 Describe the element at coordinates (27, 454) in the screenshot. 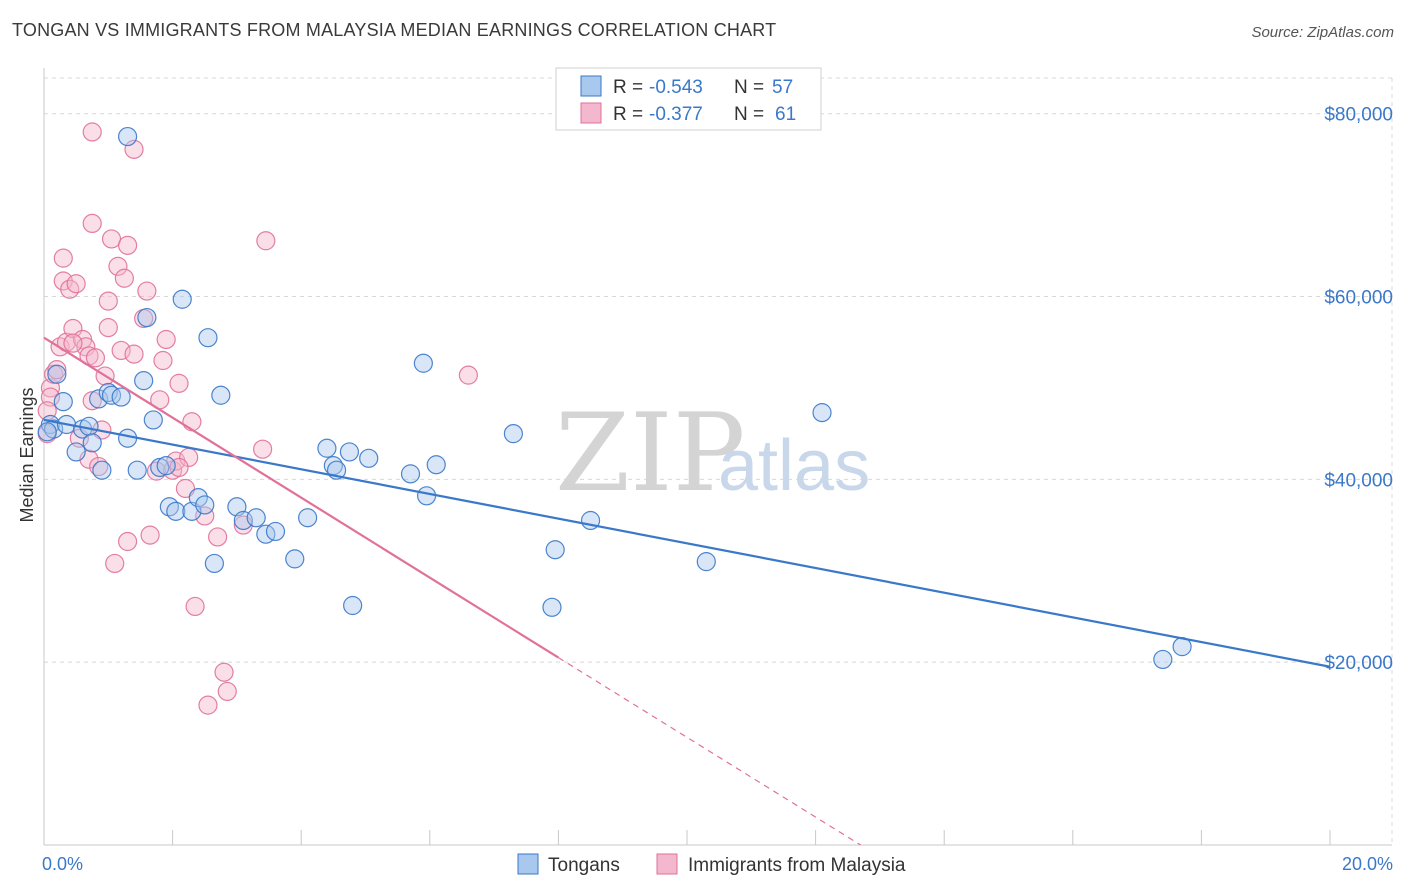

I see `y-axis-label: Median Earnings` at that location.